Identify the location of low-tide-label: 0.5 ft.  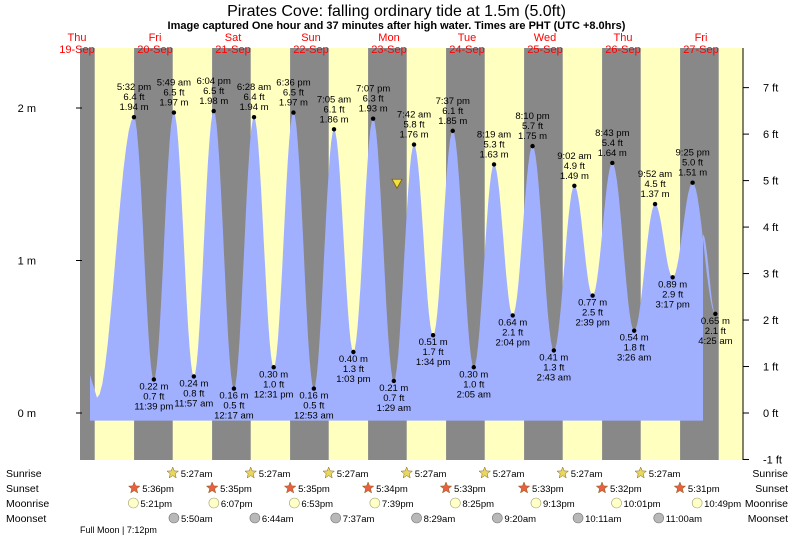
(233, 406).